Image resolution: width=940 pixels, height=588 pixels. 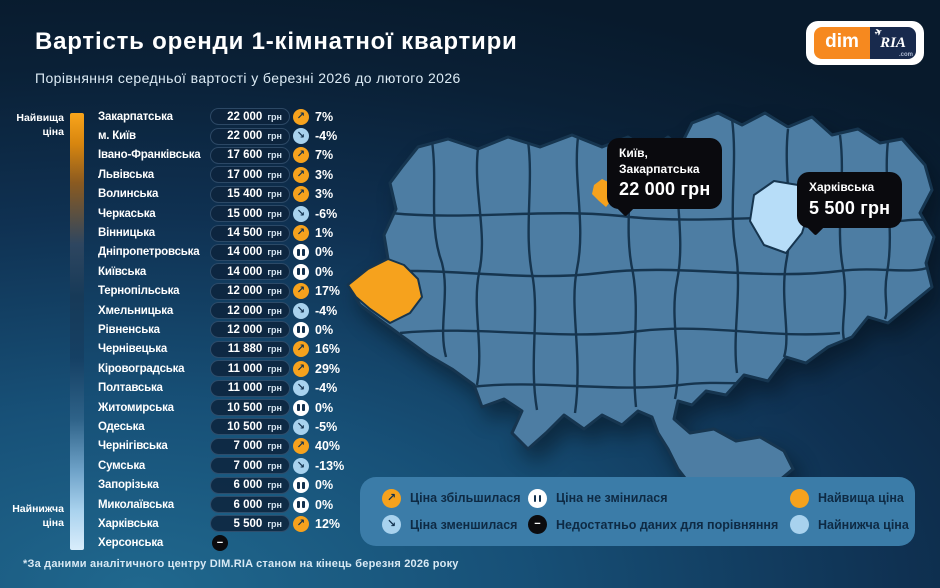 I want to click on region-row: Житомирська 10 500 грн 0%, so click(x=228, y=407).